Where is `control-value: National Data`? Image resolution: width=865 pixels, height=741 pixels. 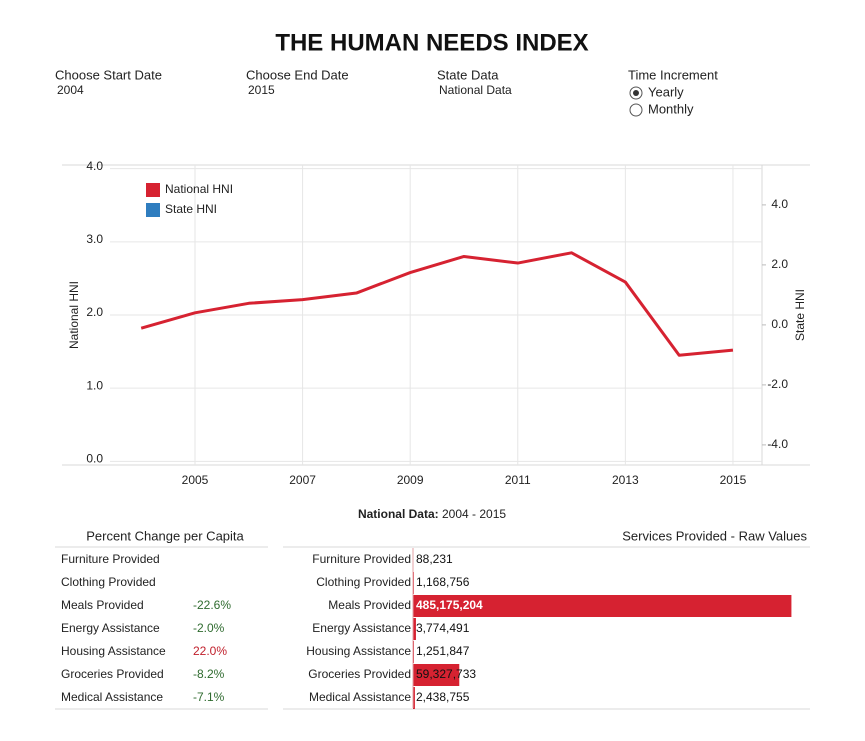 control-value: National Data is located at coordinates (475, 90).